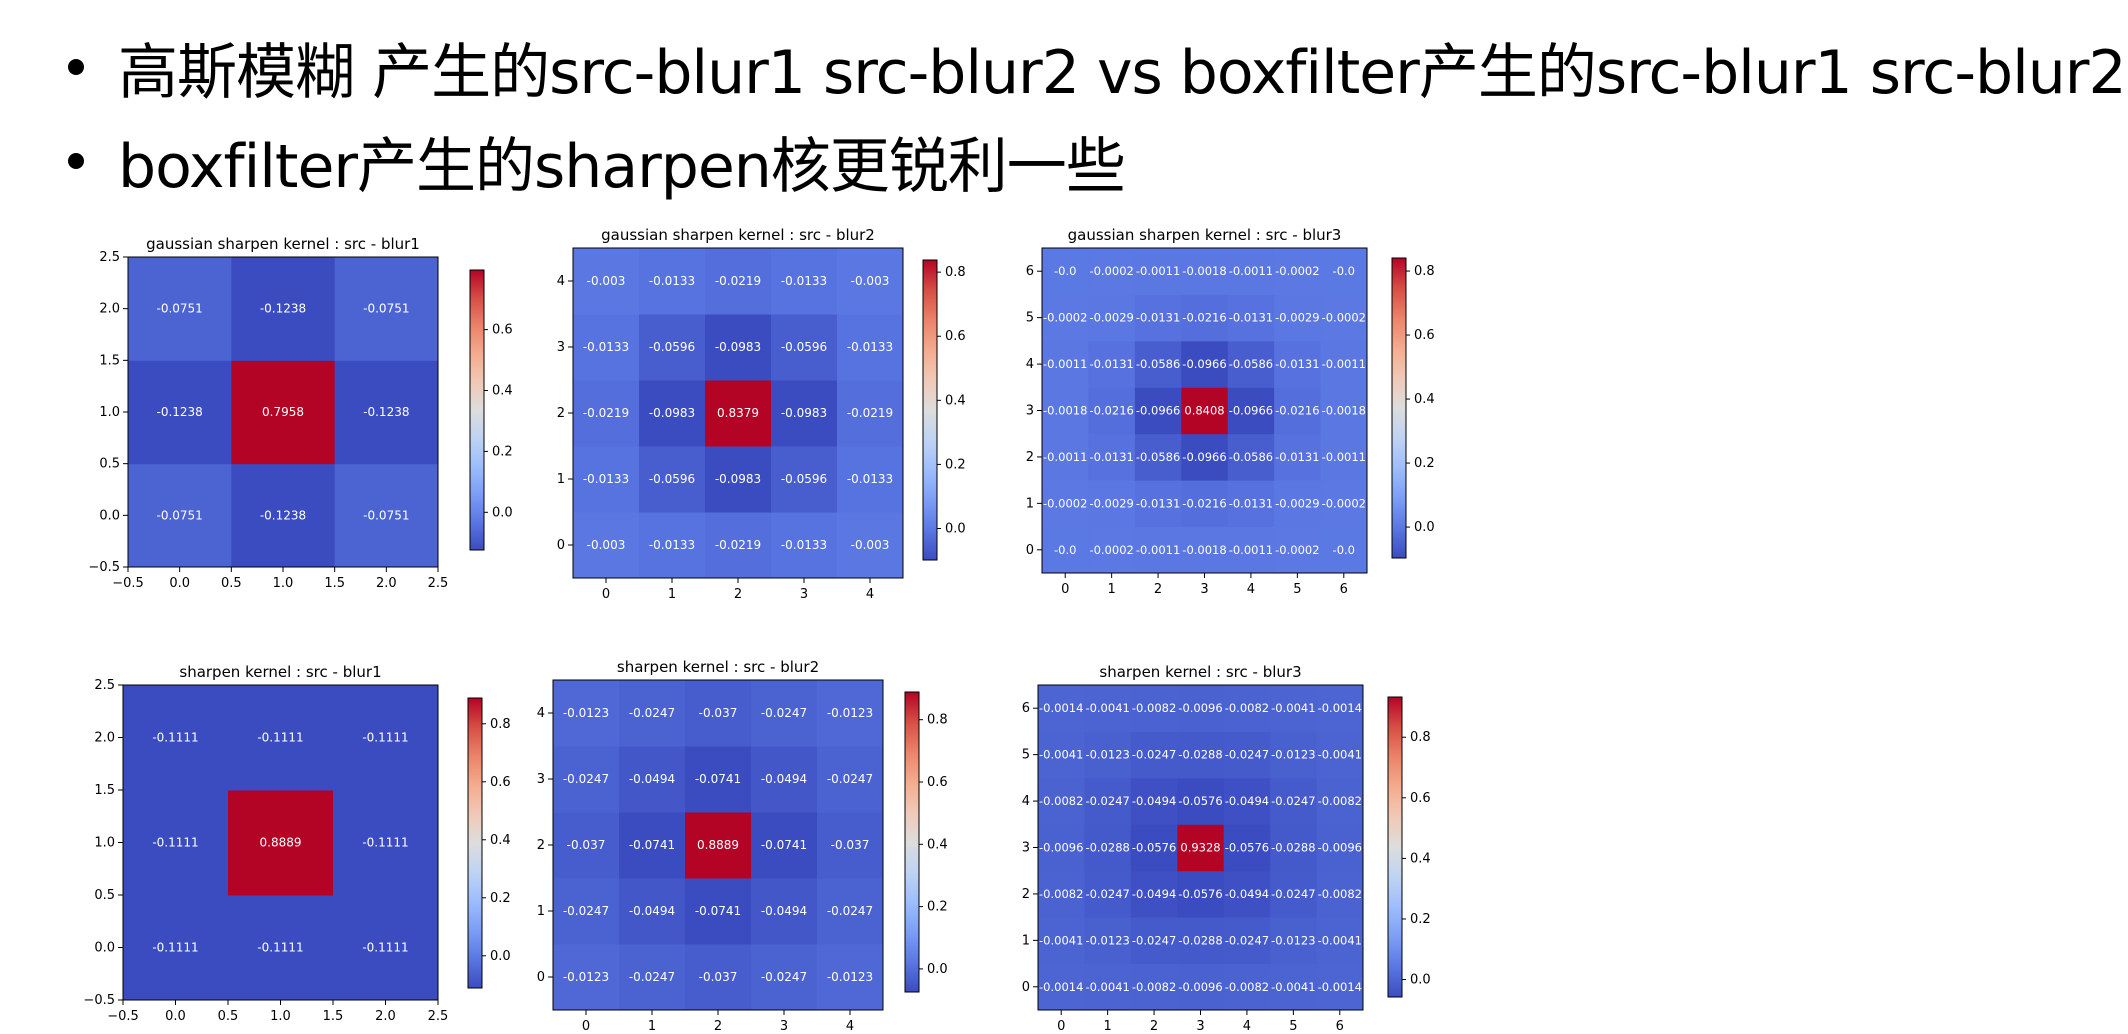 This screenshot has width=2128, height=1034. What do you see at coordinates (1344, 271) in the screenshot?
I see `cell-value-label: -0.0` at bounding box center [1344, 271].